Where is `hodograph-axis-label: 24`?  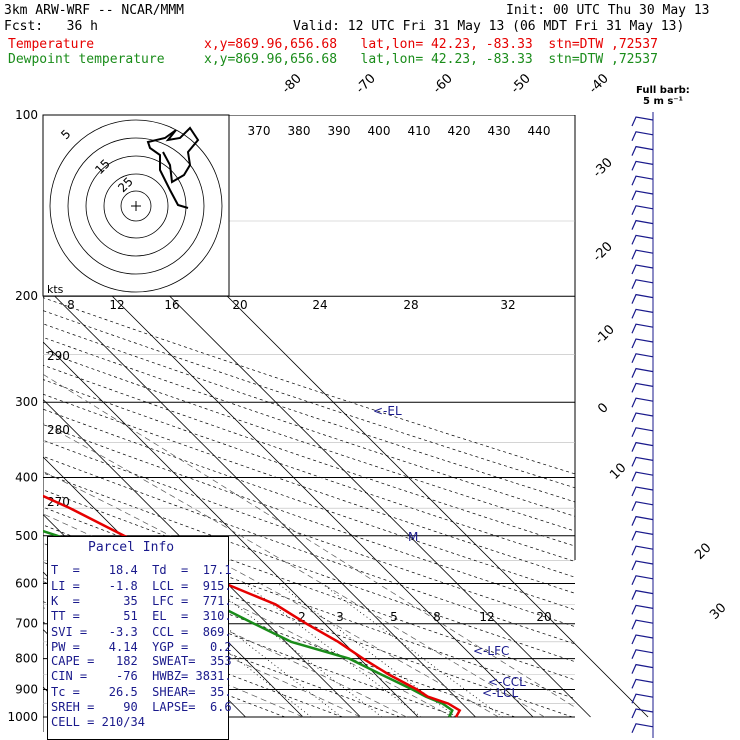
hodograph-axis-label: 24 is located at coordinates (319, 305).